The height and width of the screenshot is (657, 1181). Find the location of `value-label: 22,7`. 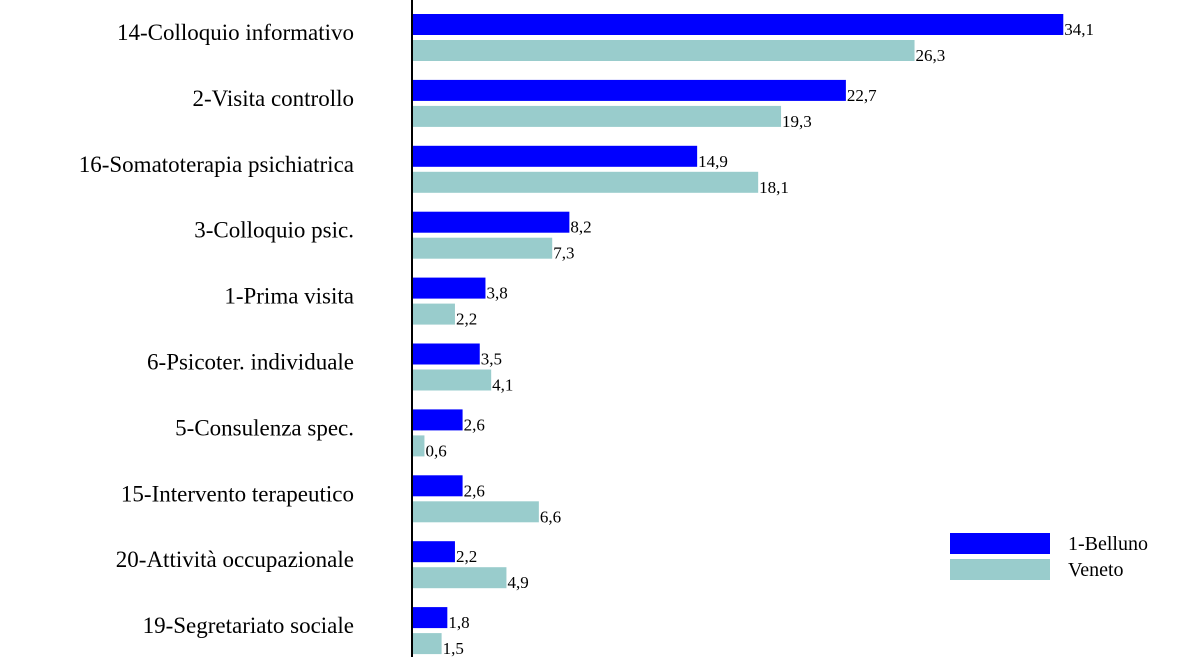

value-label: 22,7 is located at coordinates (862, 95).